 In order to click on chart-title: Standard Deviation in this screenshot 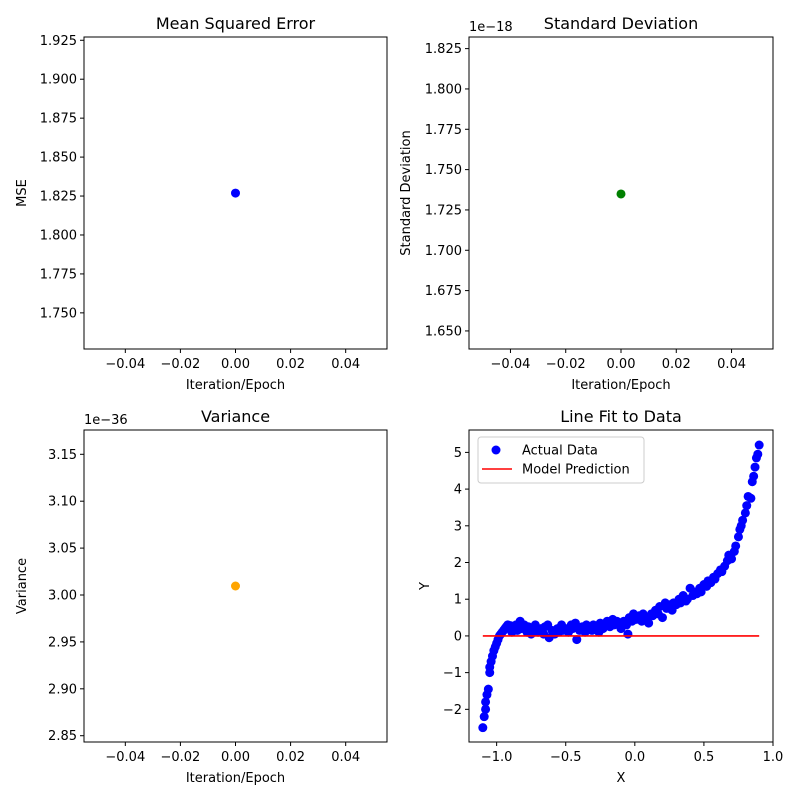, I will do `click(621, 23)`.